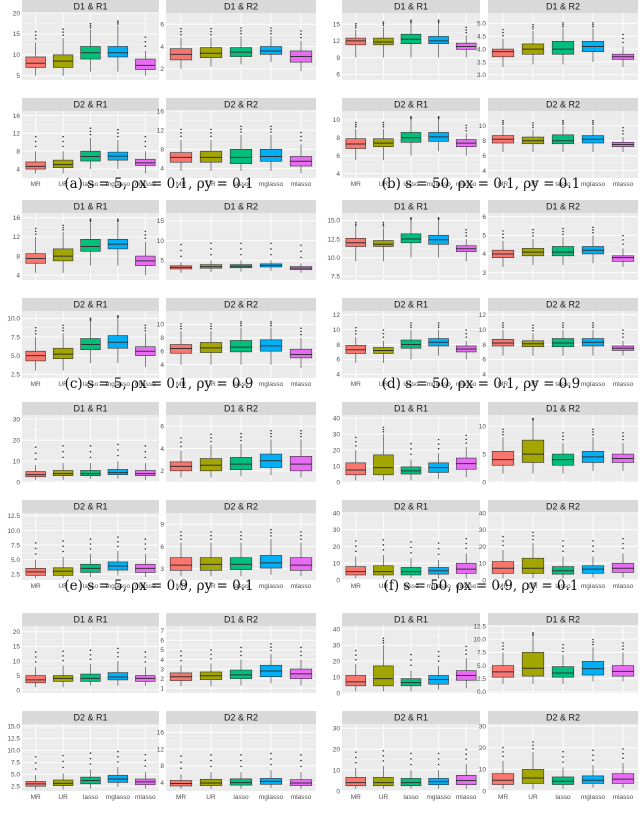  Describe the element at coordinates (337, 530) in the screenshot. I see `y-tick-label: 30` at that location.